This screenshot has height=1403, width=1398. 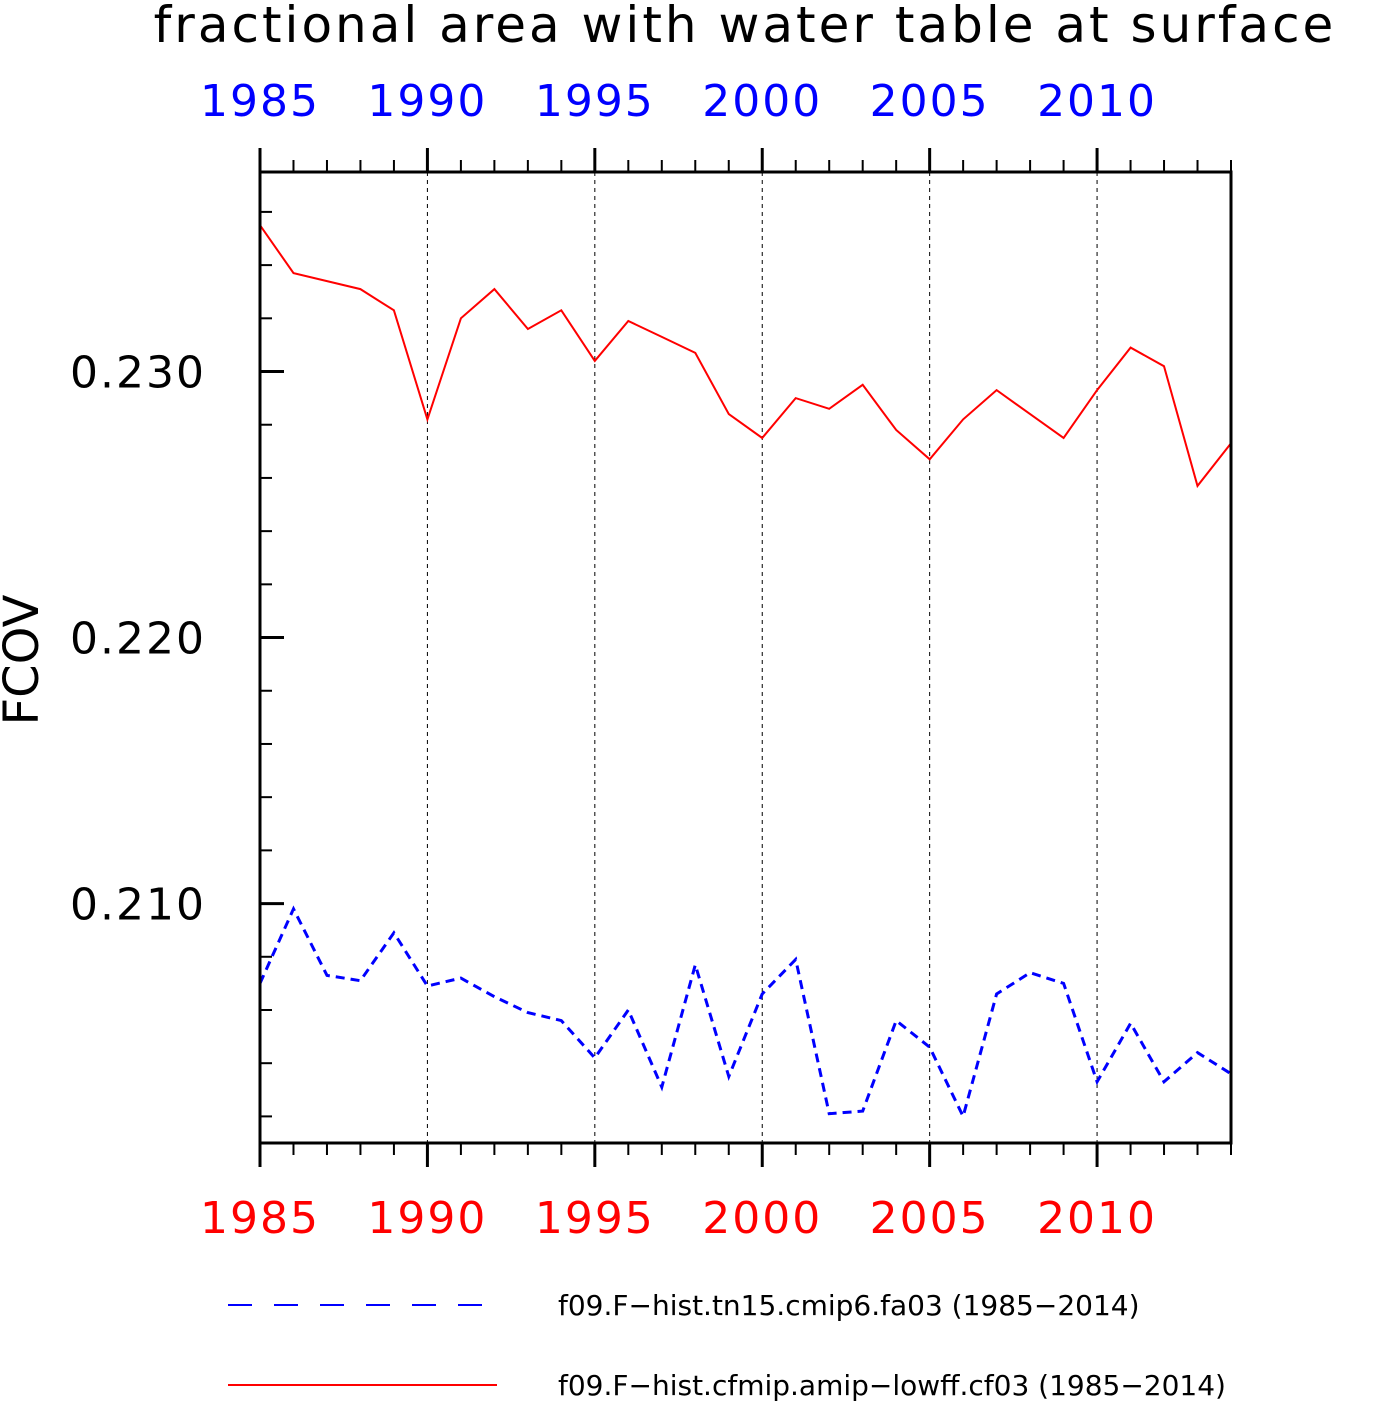 What do you see at coordinates (427, 1218) in the screenshot?
I see `x-tick-label-bottom: 1990` at bounding box center [427, 1218].